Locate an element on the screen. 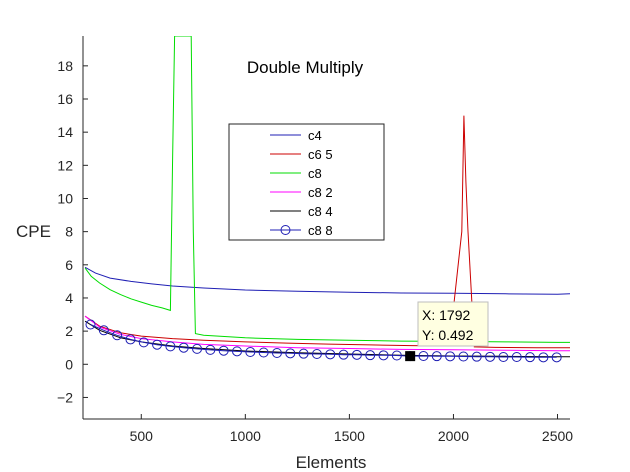  y-tick-label: −2 is located at coordinates (65, 397).